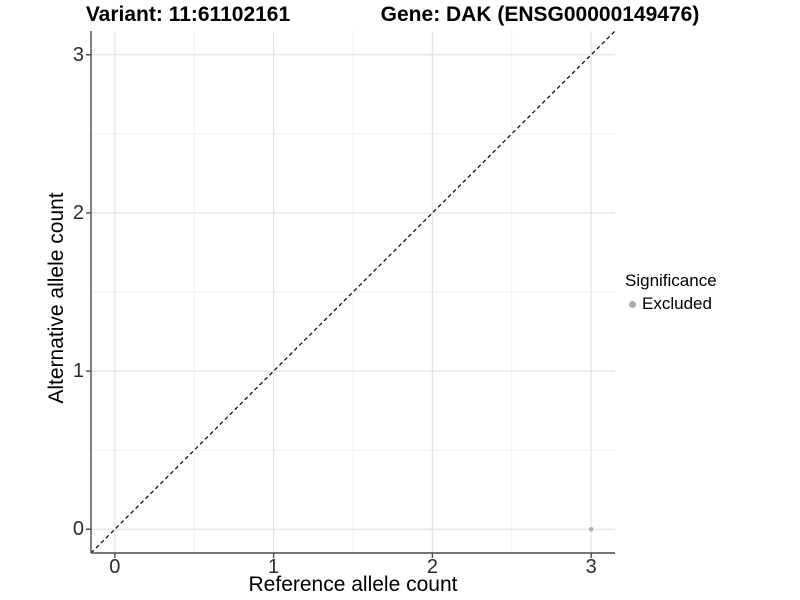 Image resolution: width=800 pixels, height=600 pixels. What do you see at coordinates (115, 567) in the screenshot?
I see `x-tick-label: 0` at bounding box center [115, 567].